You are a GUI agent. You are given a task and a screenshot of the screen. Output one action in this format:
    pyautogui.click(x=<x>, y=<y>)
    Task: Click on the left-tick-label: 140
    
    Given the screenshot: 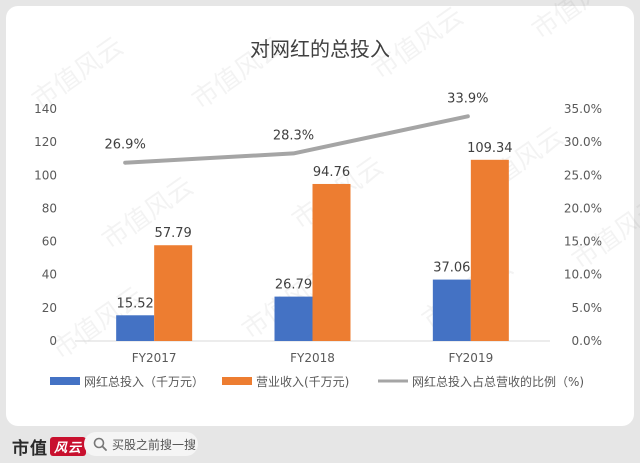 What is the action you would take?
    pyautogui.click(x=45, y=109)
    